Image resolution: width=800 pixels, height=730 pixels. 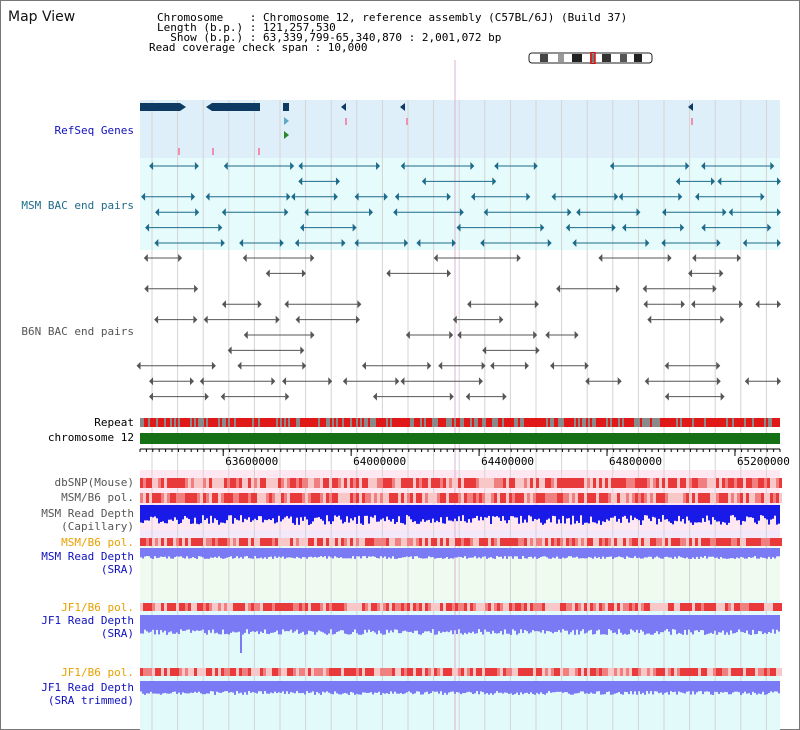 What do you see at coordinates (97, 542) in the screenshot?
I see `msm-b6-pol2-label: MSM/B6 pol.` at bounding box center [97, 542].